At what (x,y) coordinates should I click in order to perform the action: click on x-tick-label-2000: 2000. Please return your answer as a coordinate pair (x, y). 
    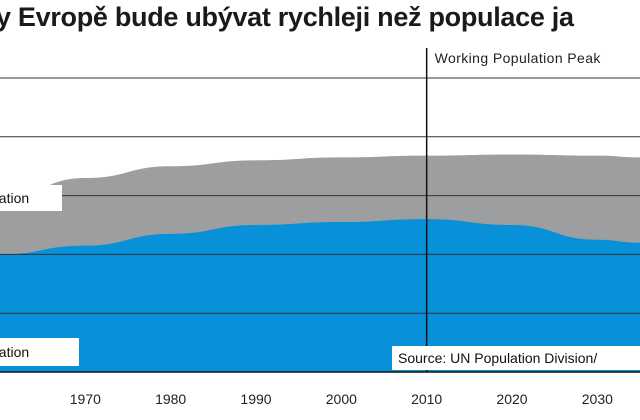
    Looking at the image, I should click on (341, 399).